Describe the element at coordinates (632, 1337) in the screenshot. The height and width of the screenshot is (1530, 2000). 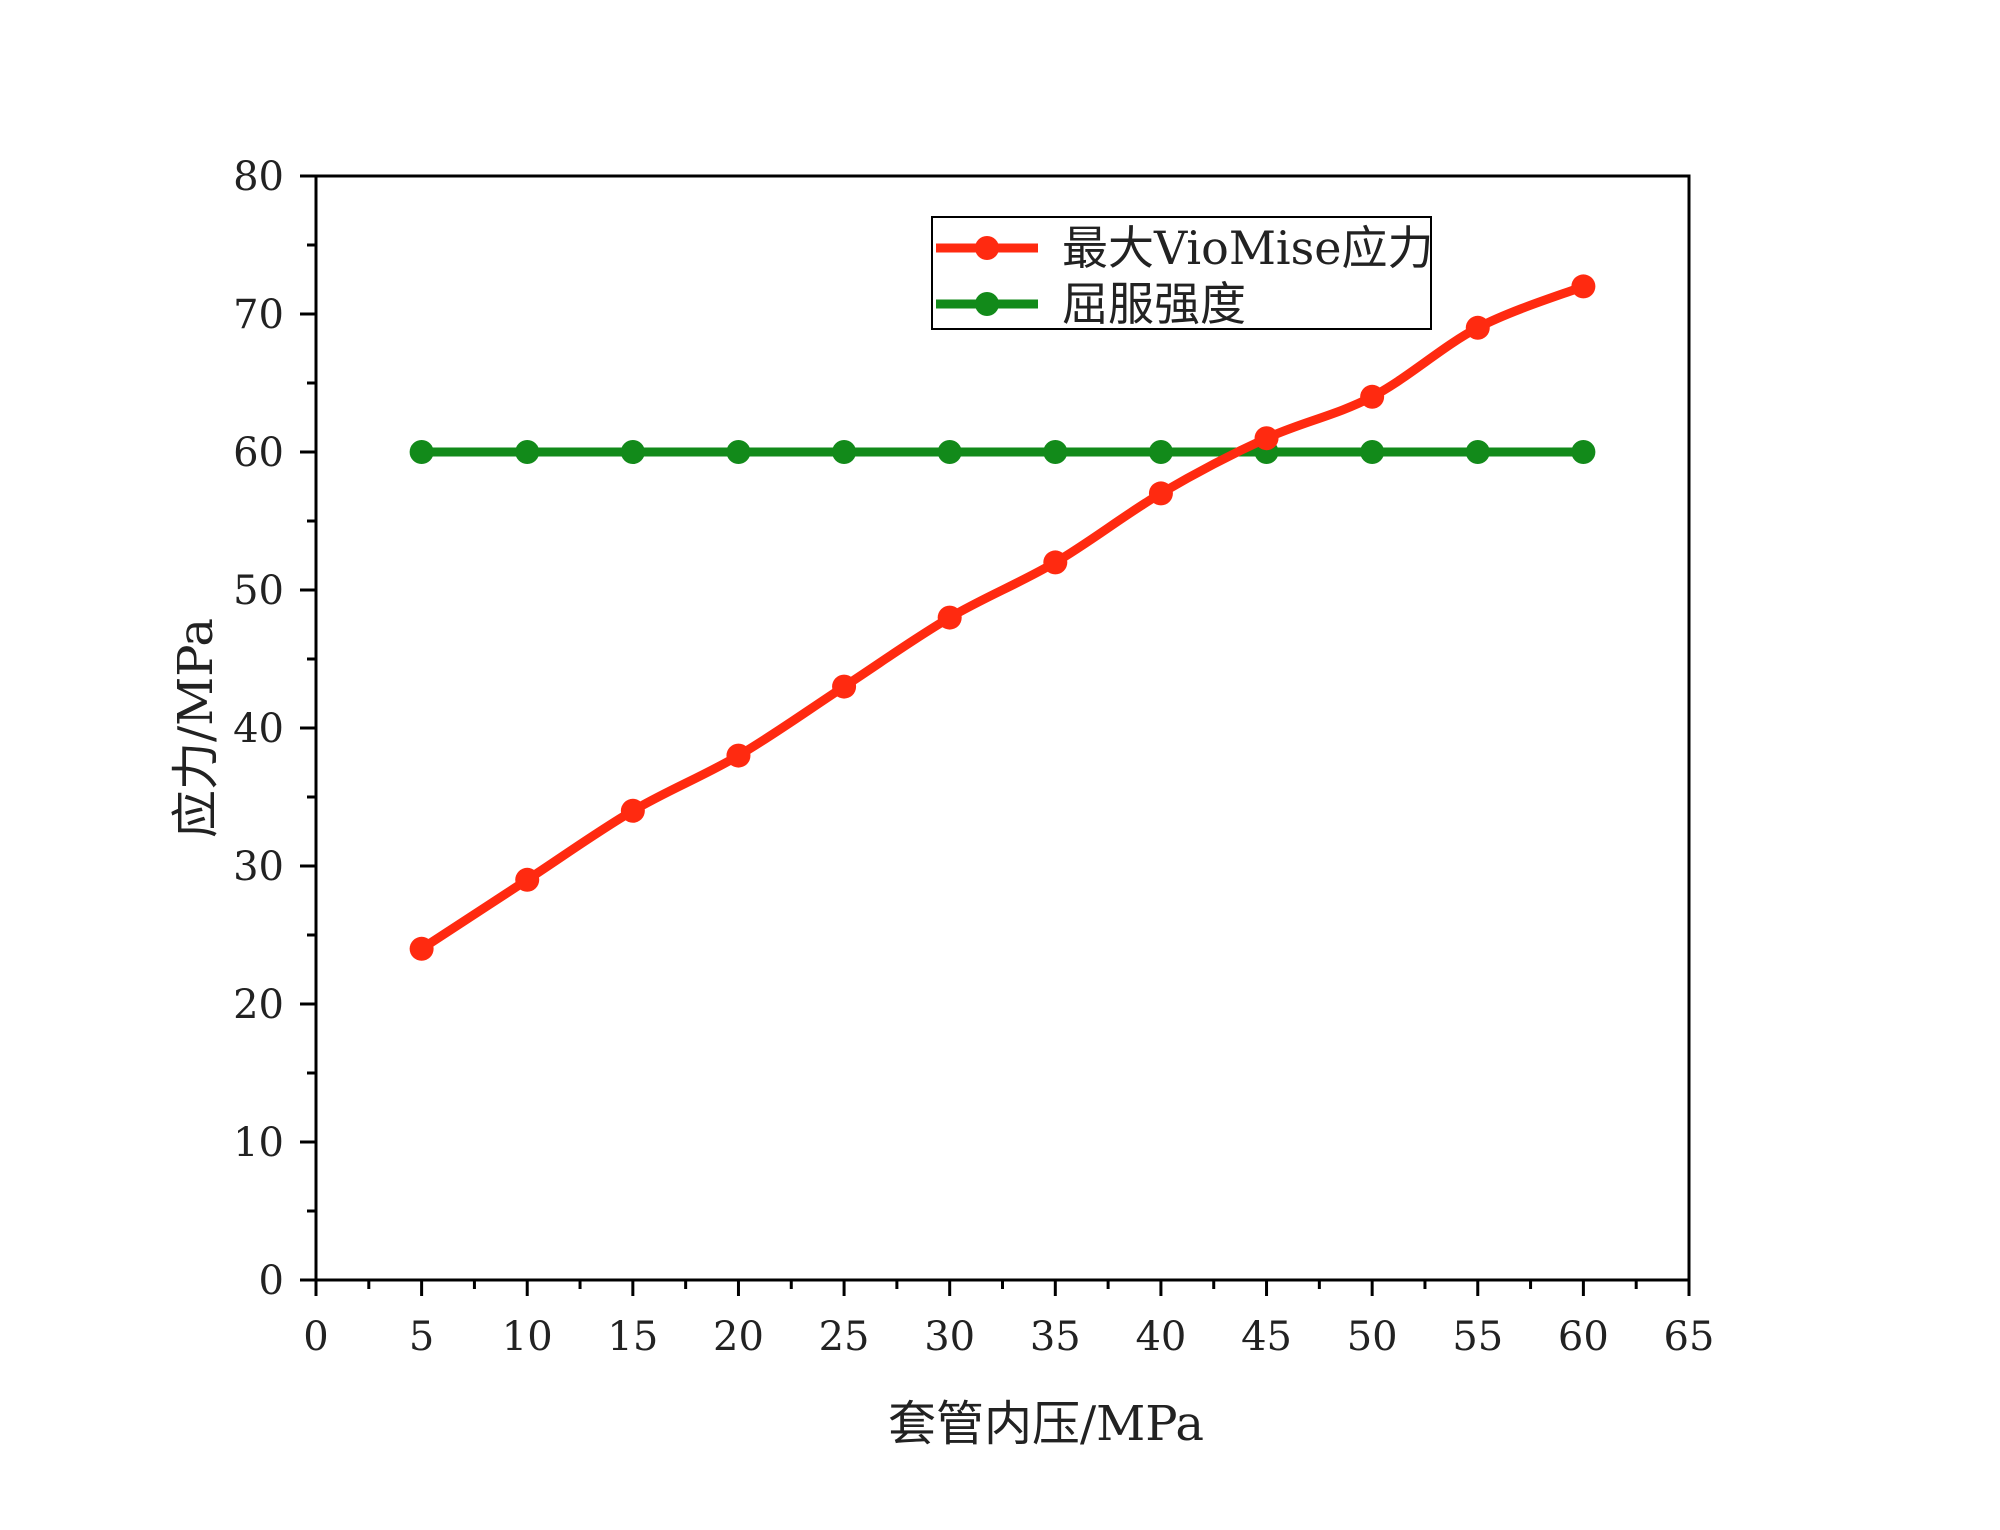
I see `x-tick-label: 15` at that location.